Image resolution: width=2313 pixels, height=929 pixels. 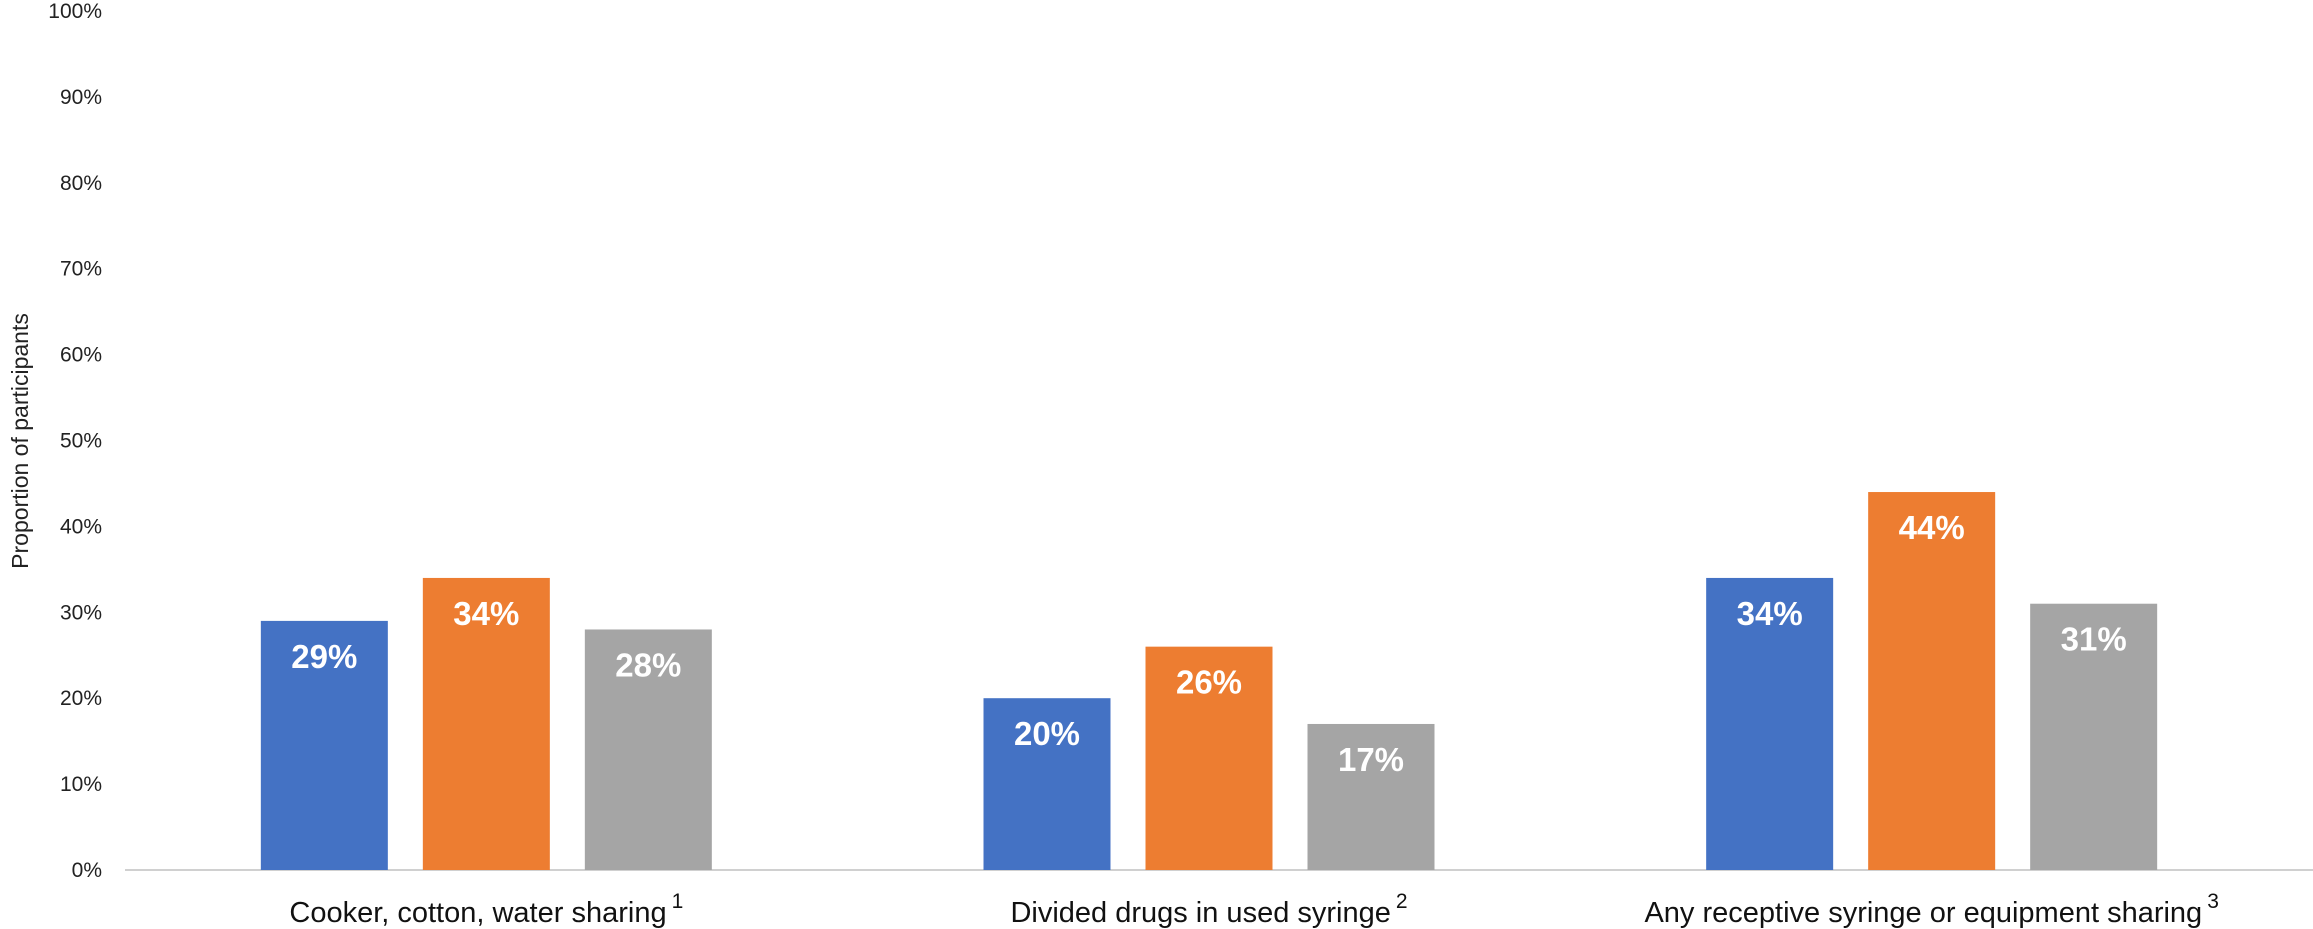 I want to click on category-footnote: 2, so click(x=1402, y=901).